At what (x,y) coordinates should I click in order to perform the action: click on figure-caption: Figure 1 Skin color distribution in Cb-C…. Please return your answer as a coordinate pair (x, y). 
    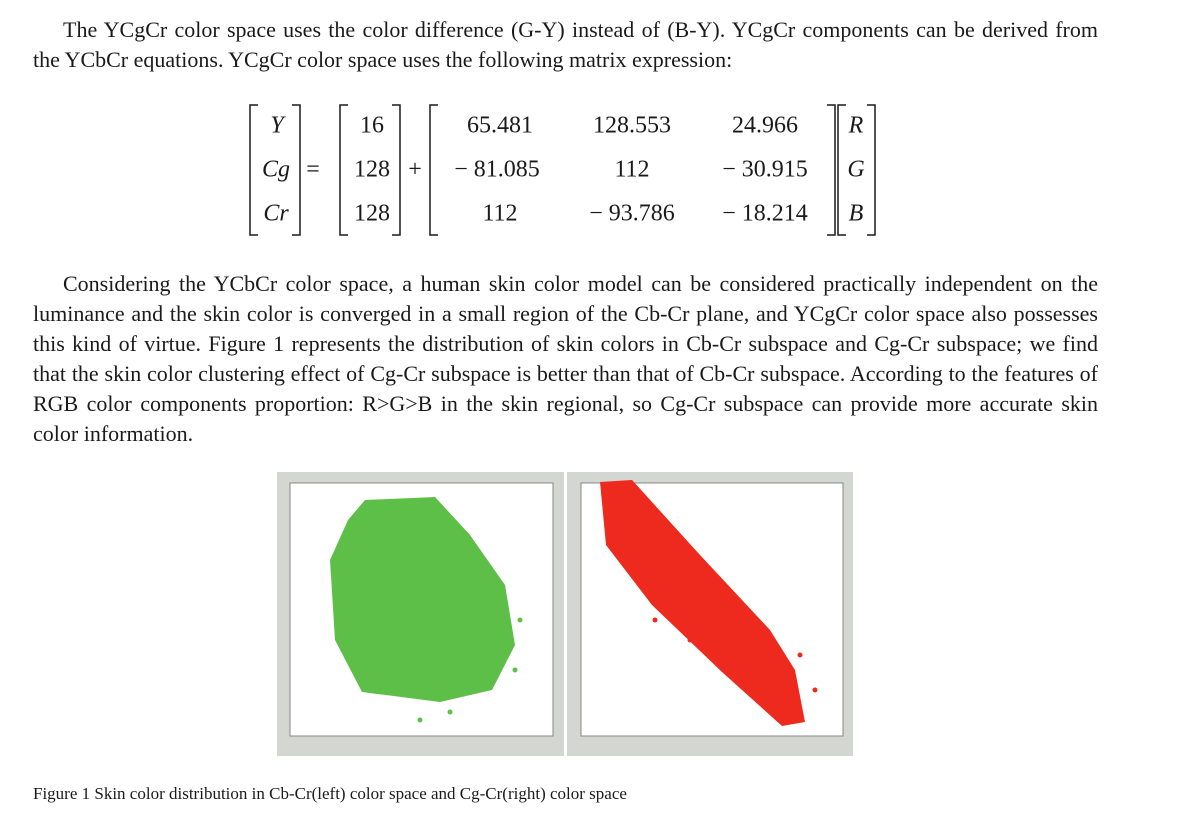
    Looking at the image, I should click on (330, 793).